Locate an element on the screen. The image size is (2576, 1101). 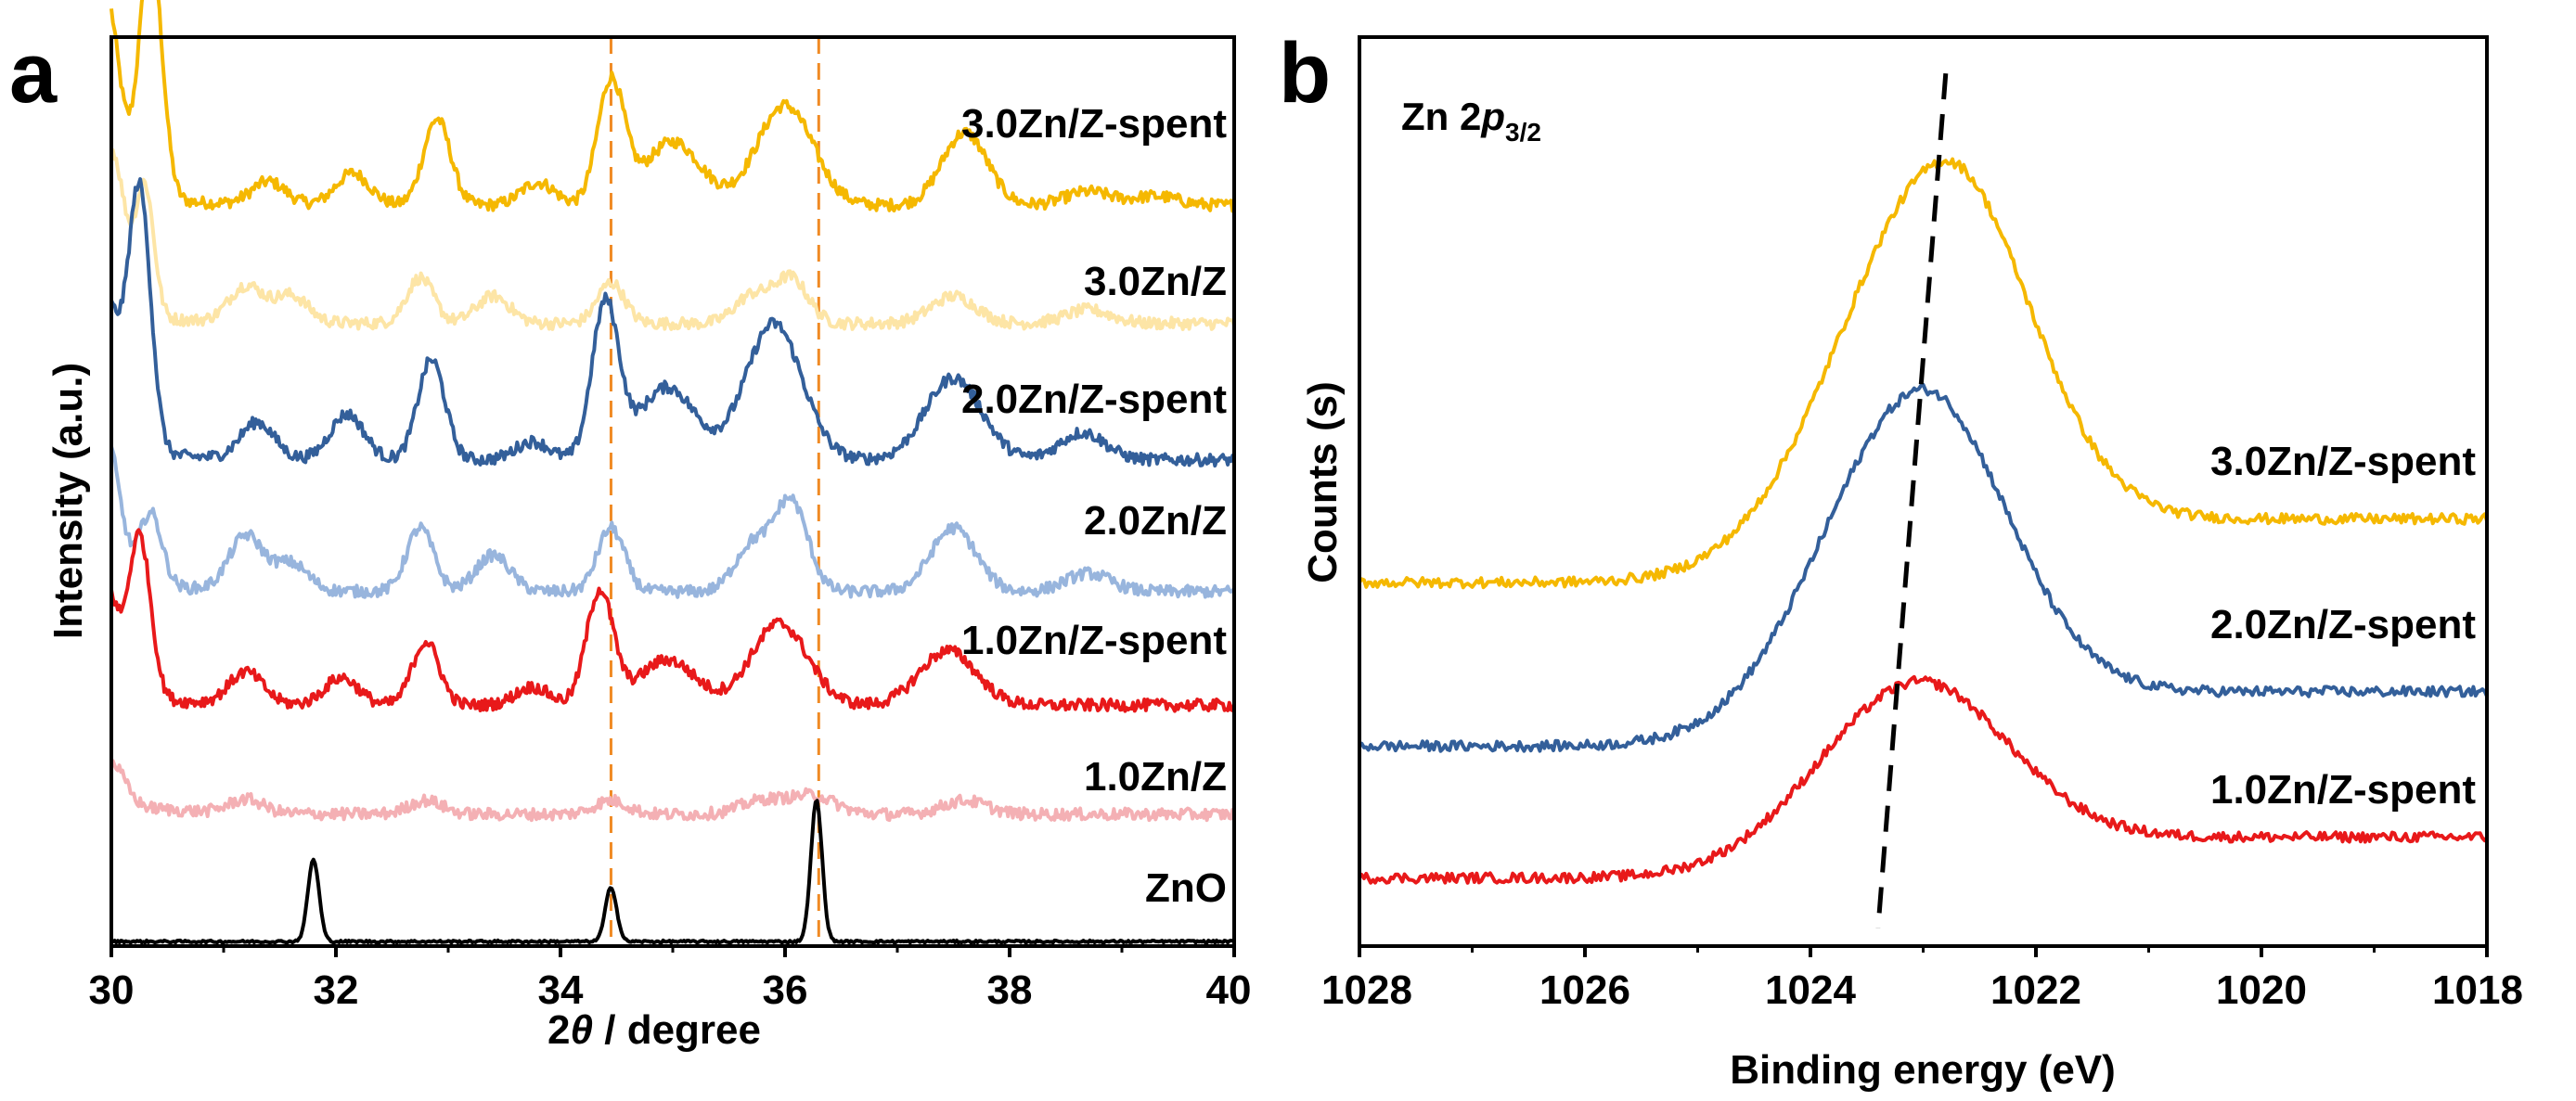
series-label-3.0Zn/Z: 3.0Zn/Z is located at coordinates (1155, 281).